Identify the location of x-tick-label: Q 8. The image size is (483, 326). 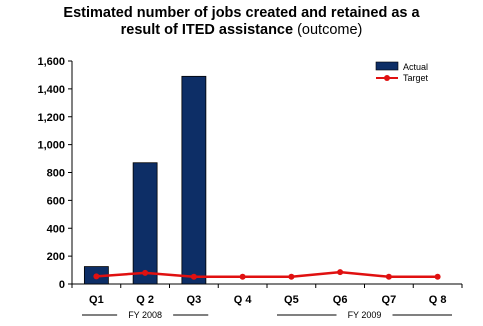
(438, 300).